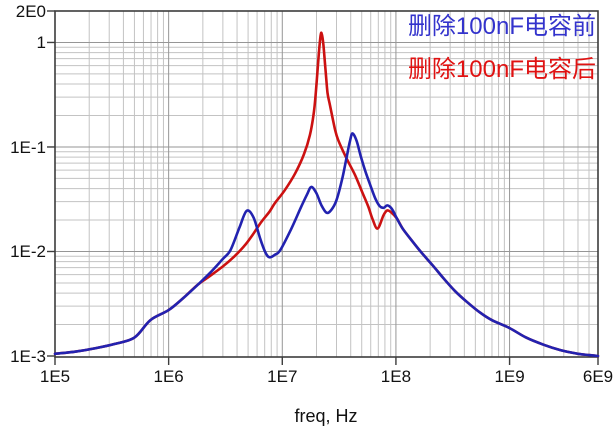  I want to click on y-tick-label-1: 1, so click(41, 43).